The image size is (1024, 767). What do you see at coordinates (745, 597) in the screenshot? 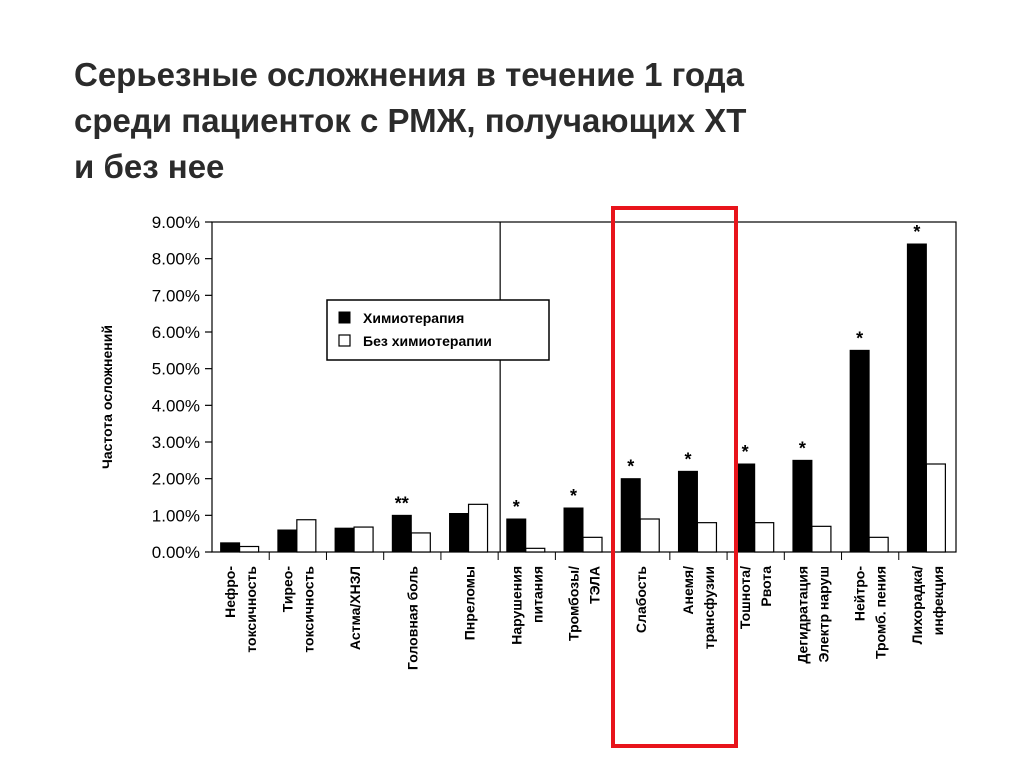
I see `category-label-line: Тошнота/` at bounding box center [745, 597].